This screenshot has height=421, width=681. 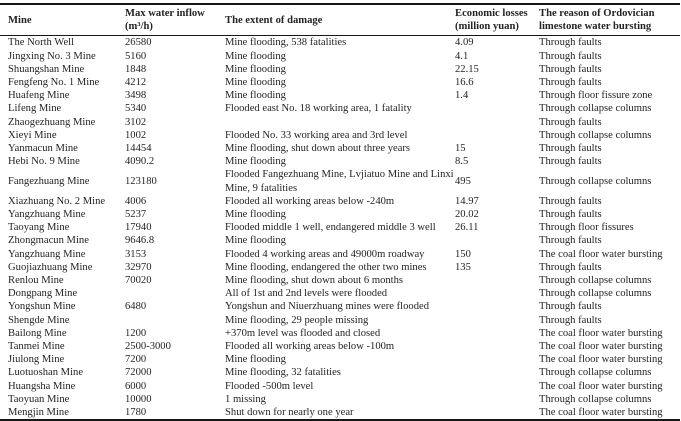 I want to click on cell-inflow: 5237, so click(x=136, y=215).